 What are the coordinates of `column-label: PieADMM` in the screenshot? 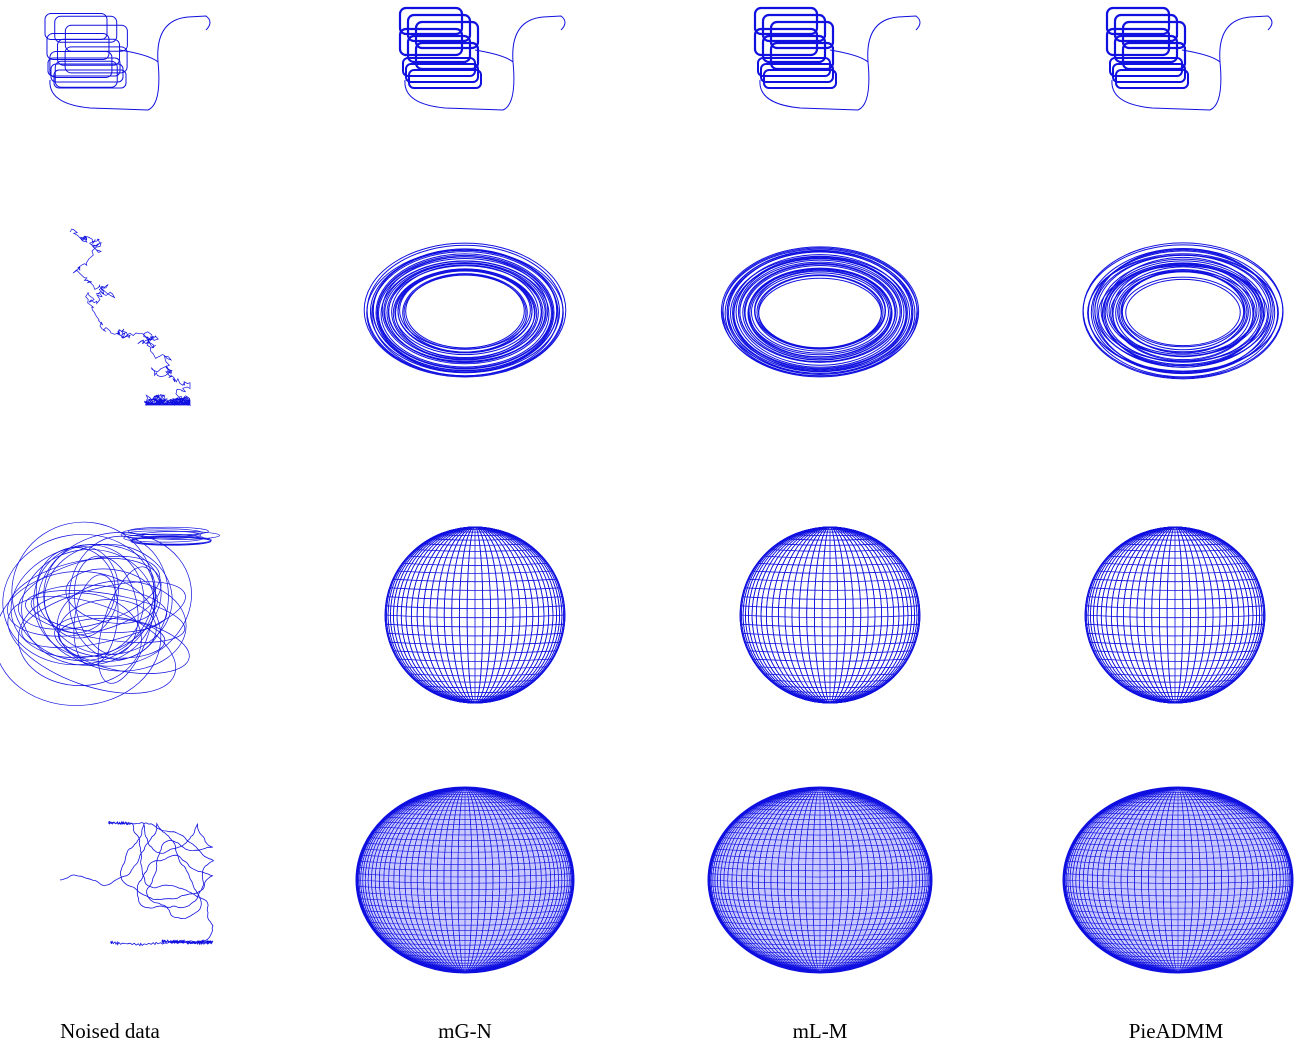 It's located at (1176, 1031).